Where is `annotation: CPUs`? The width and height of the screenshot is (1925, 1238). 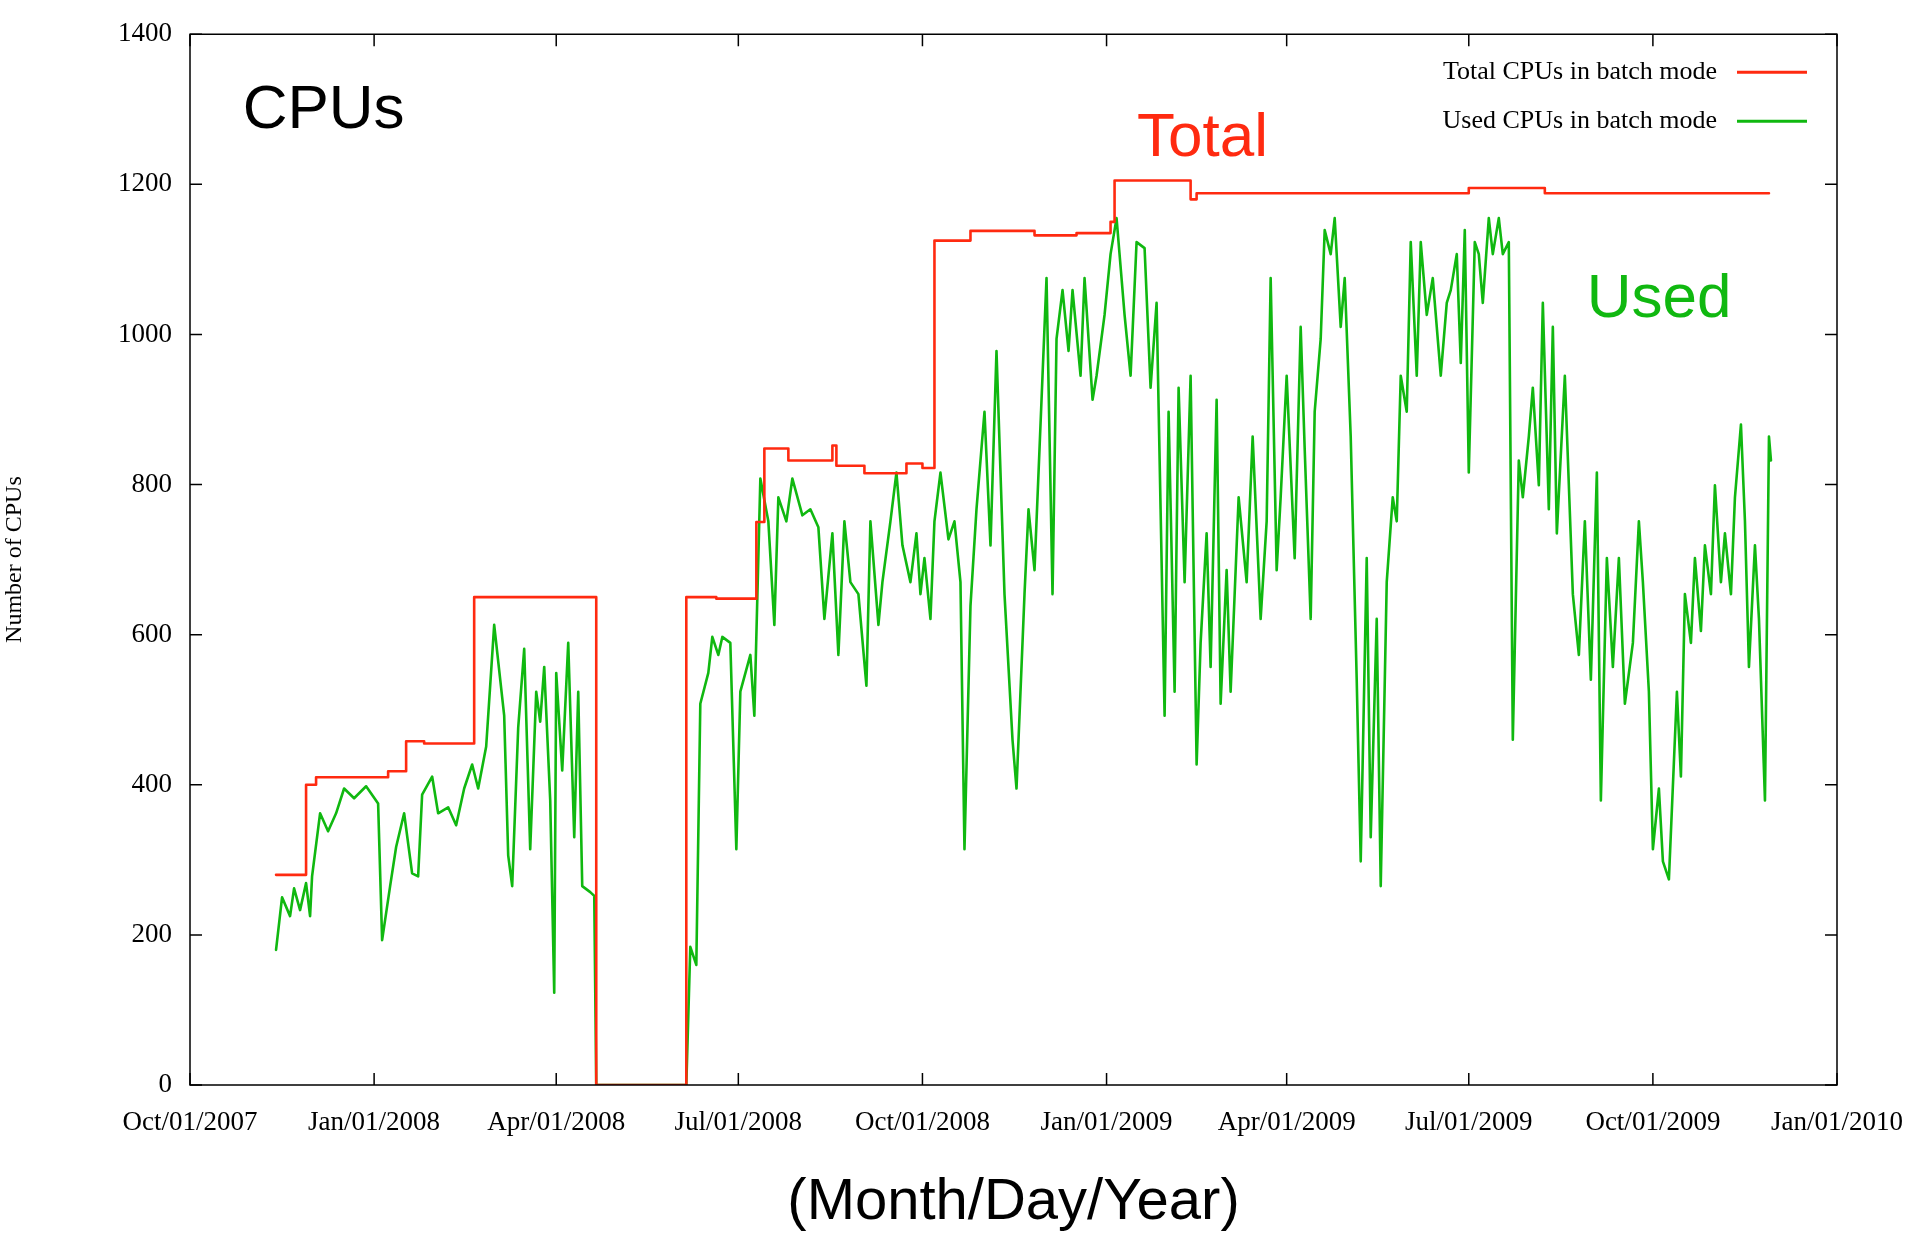 annotation: CPUs is located at coordinates (323, 106).